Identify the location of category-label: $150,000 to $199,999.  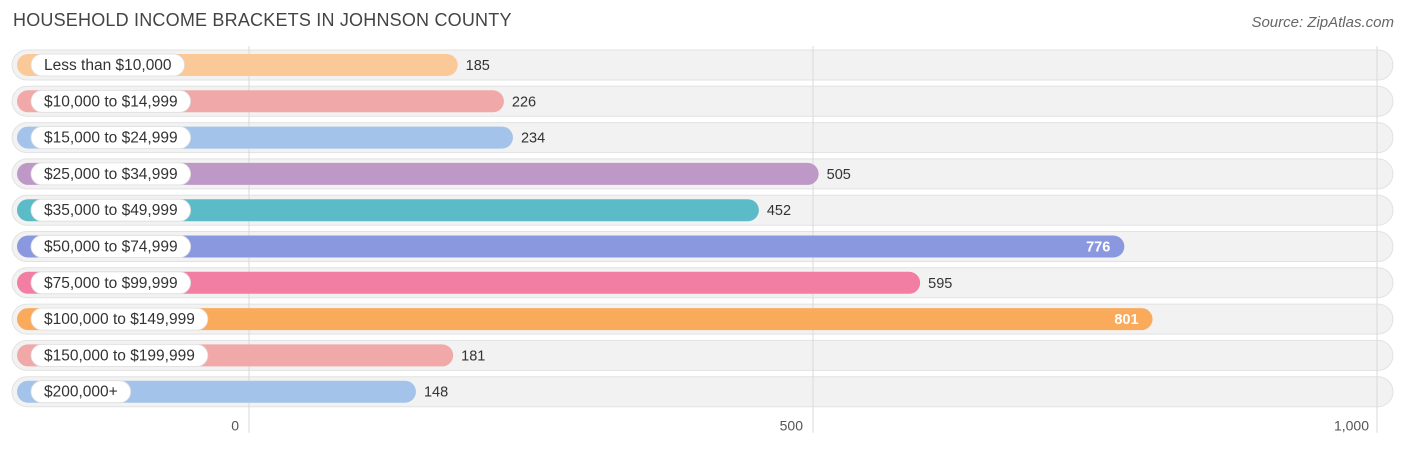
(119, 355).